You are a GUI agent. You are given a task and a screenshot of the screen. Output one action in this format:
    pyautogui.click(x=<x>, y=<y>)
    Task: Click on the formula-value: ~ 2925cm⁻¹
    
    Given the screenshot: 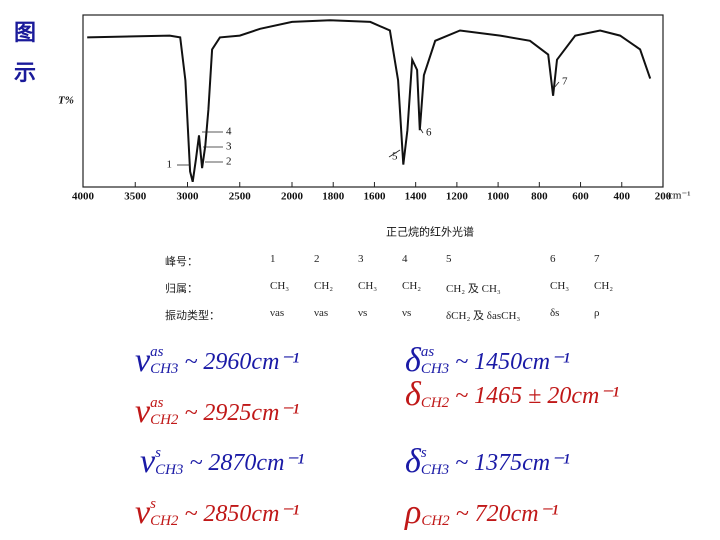 What is the action you would take?
    pyautogui.click(x=242, y=412)
    